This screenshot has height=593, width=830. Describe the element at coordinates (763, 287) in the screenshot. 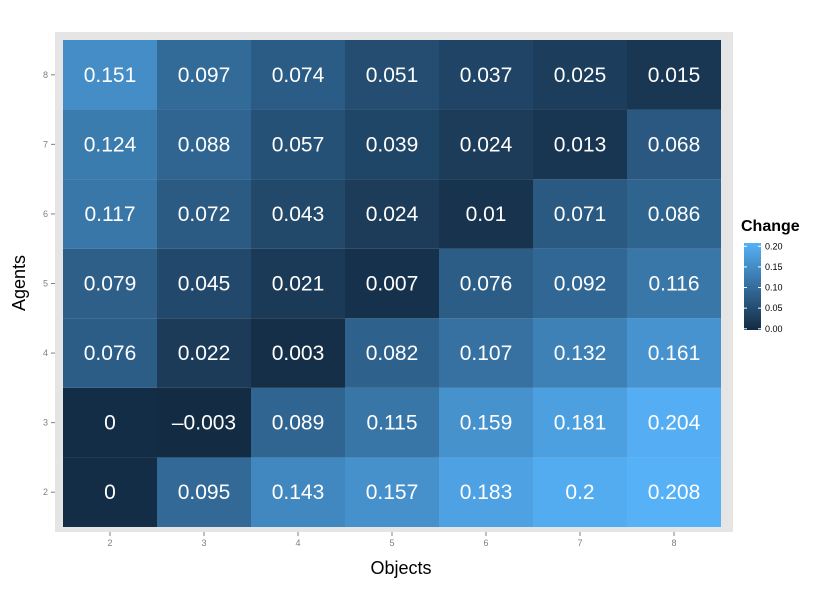

I see `legend-ticks: 0.20 0.15 0.10 0.05 0.00` at that location.